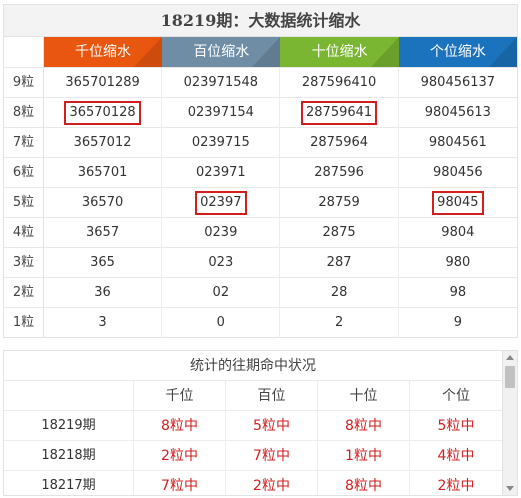 Image resolution: width=521 pixels, height=498 pixels. I want to click on cell-value: 36, so click(102, 292).